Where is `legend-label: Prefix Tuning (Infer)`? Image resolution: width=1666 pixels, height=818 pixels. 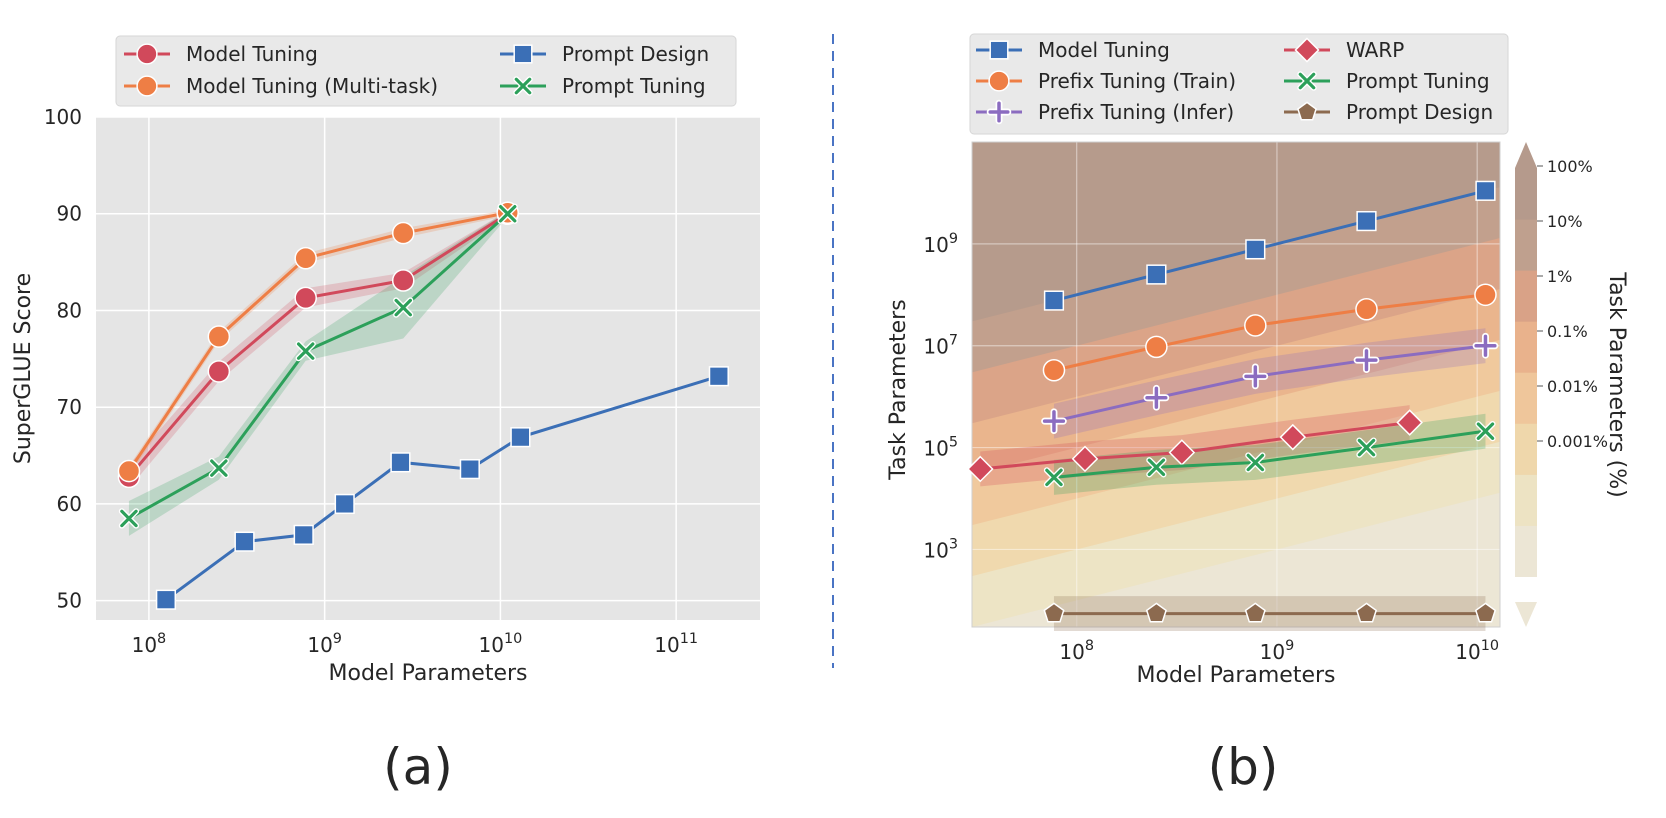 legend-label: Prefix Tuning (Infer) is located at coordinates (1136, 112).